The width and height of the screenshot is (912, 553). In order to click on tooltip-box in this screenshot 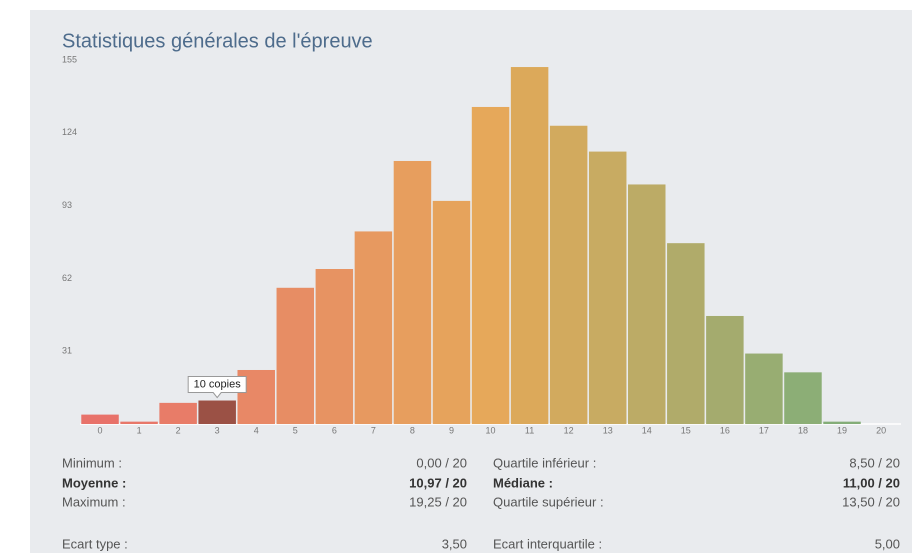, I will do `click(217, 387)`.